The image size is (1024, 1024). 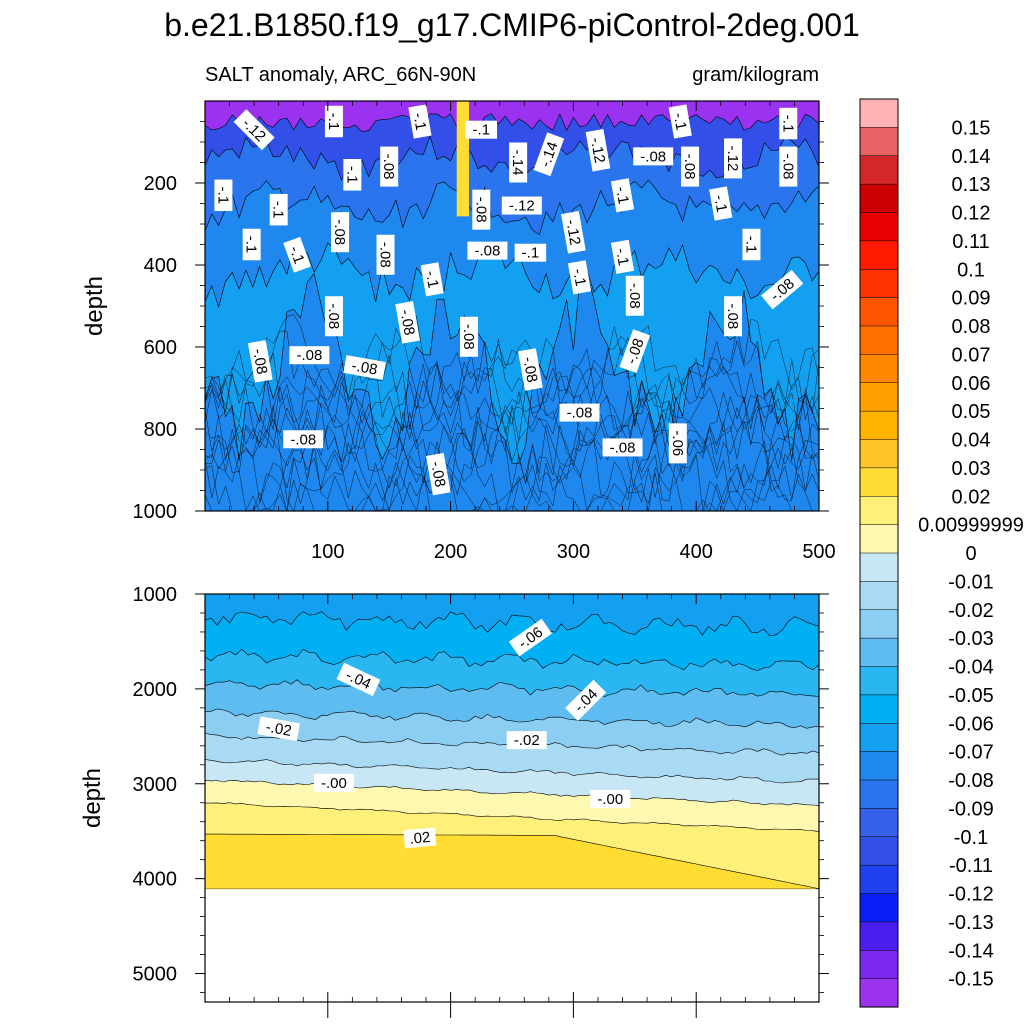 I want to click on colorbar-label: -0.09, so click(x=971, y=809).